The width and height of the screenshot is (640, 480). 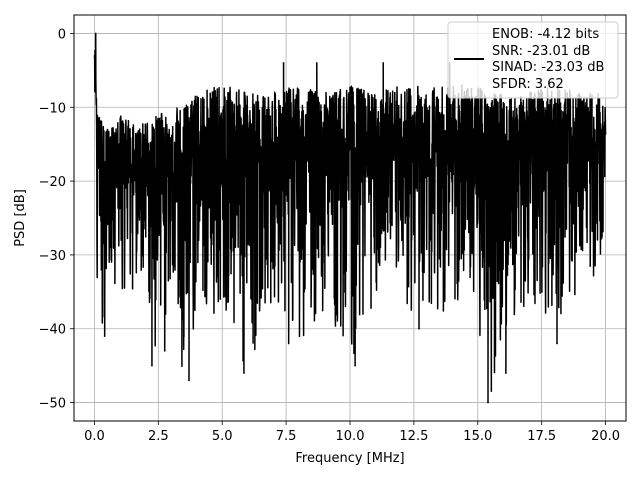 I want to click on y-tick-label: −10, so click(x=52, y=108).